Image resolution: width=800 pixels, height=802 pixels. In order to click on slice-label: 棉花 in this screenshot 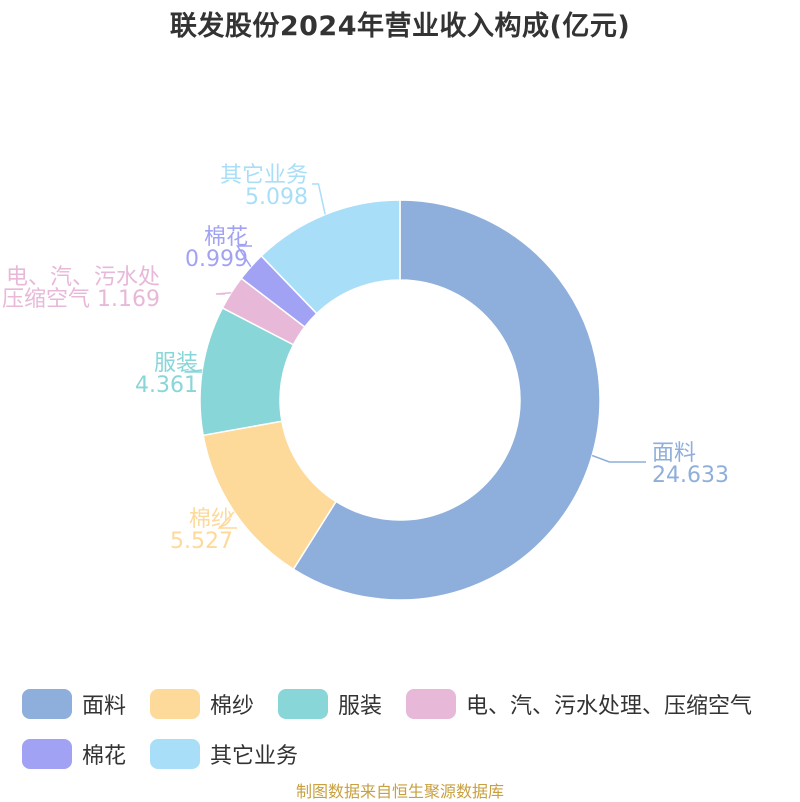, I will do `click(226, 237)`.